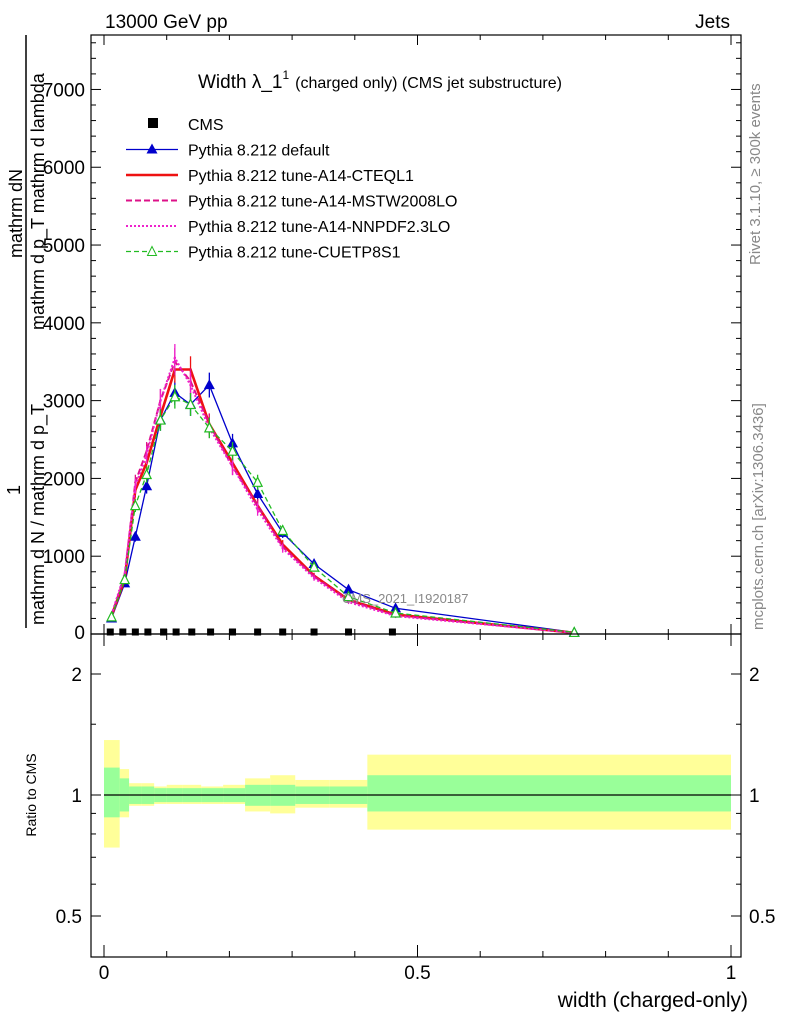 Image resolution: width=786 pixels, height=1024 pixels. Describe the element at coordinates (206, 125) in the screenshot. I see `legend-label: CMS` at that location.